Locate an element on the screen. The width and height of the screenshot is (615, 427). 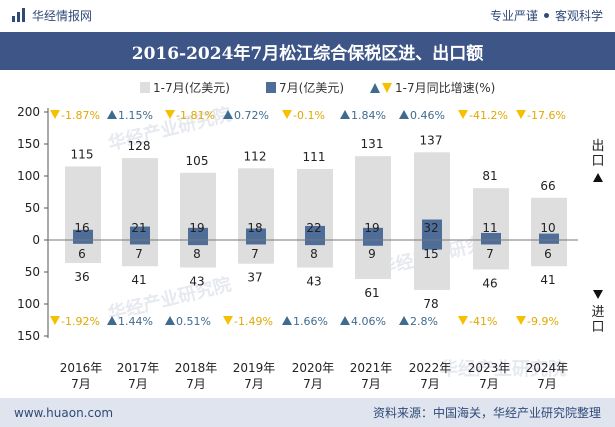
growth-import-label: 4.06% is located at coordinates (368, 321).